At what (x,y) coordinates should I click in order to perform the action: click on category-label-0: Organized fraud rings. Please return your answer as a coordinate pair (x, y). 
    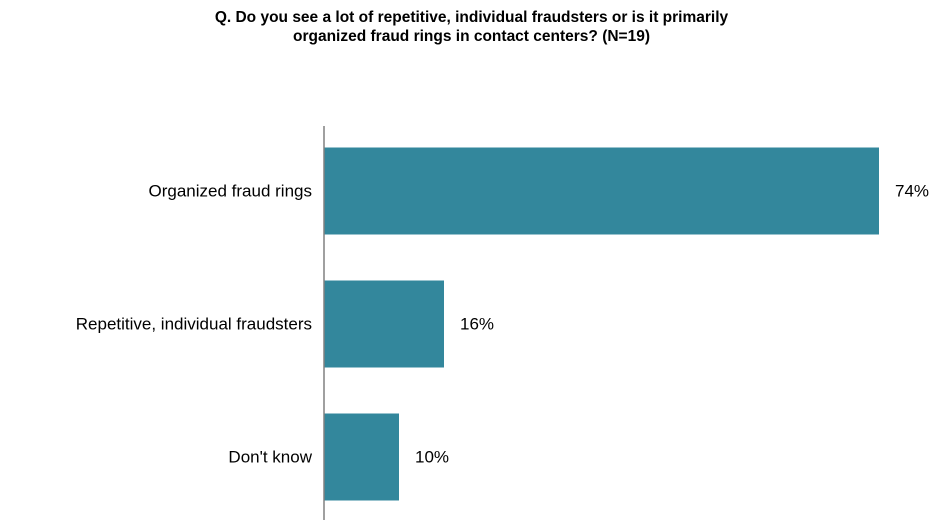
    Looking at the image, I should click on (230, 191).